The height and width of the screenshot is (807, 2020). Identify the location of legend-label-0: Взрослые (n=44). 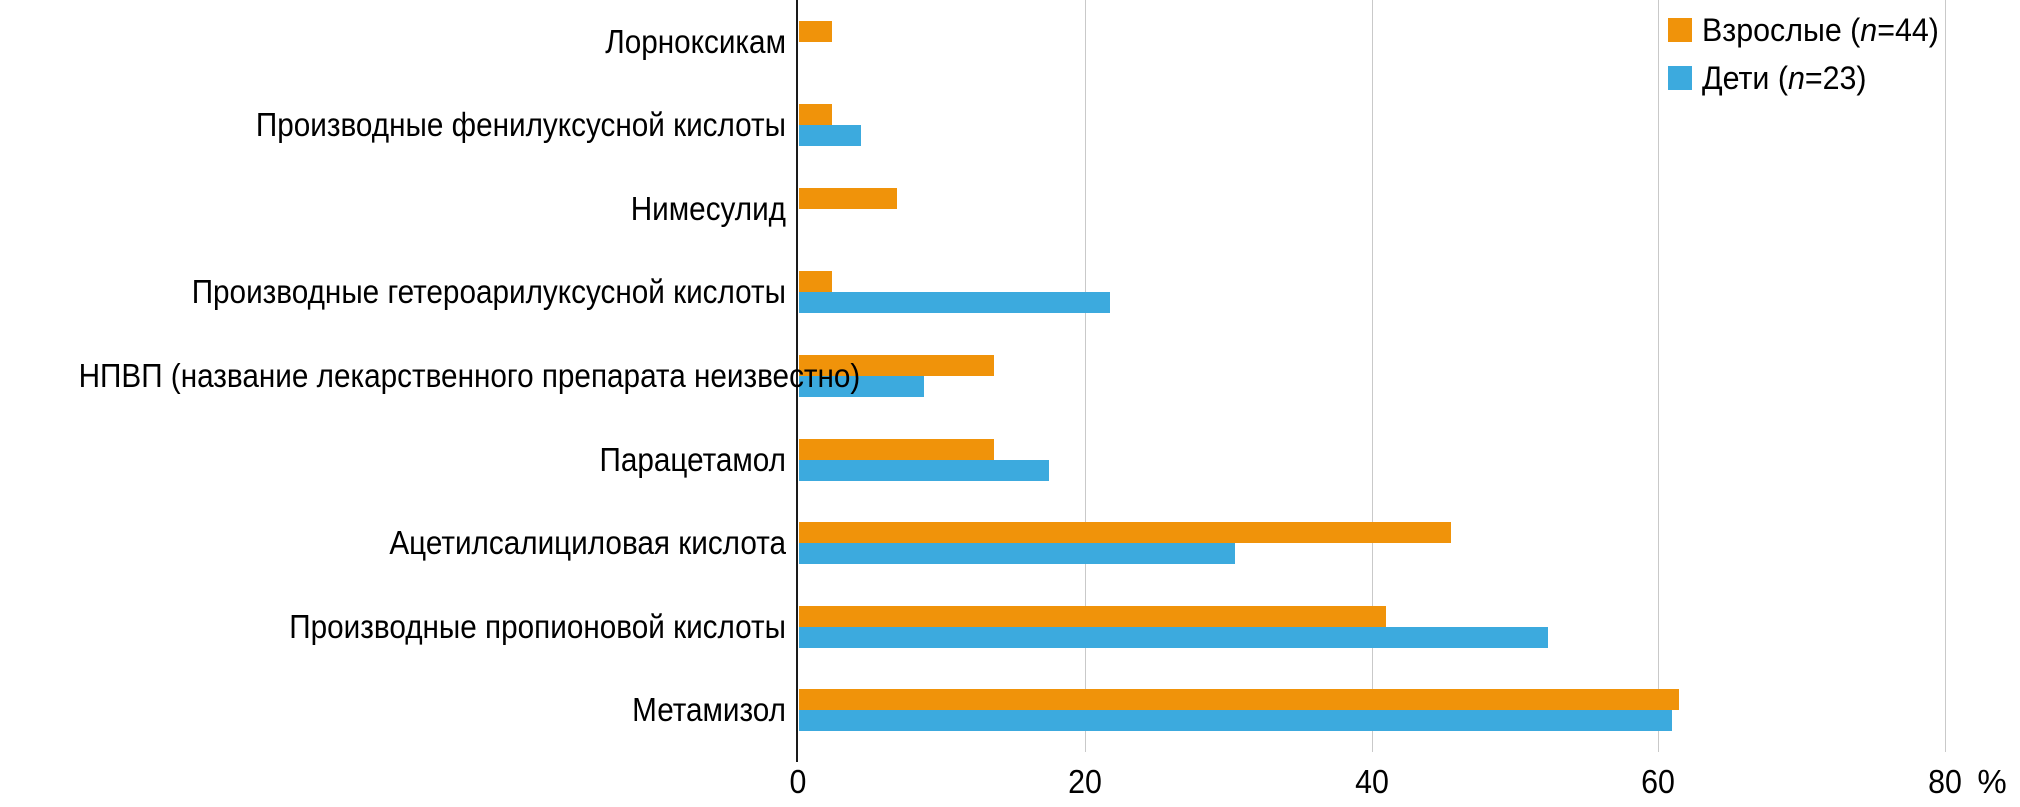
(1820, 30).